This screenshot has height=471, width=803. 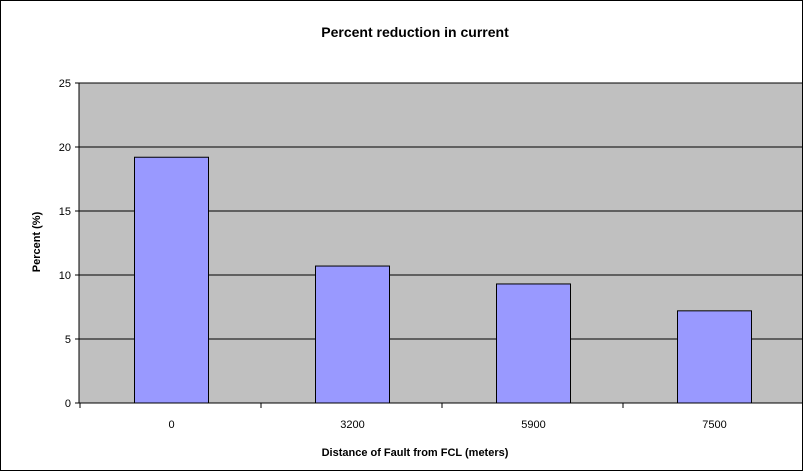 I want to click on x-axis-label: Distance of Fault from FCL (meters), so click(x=415, y=453).